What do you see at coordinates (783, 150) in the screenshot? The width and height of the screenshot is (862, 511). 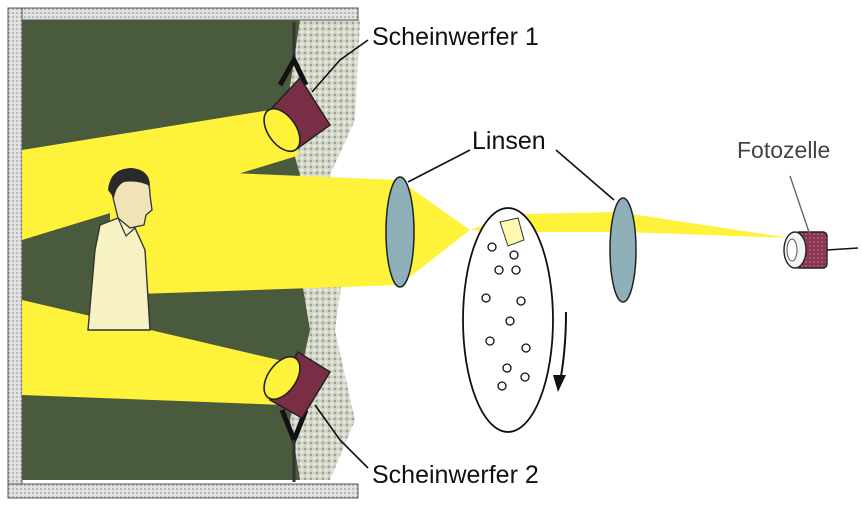 I see `photocell-label: Fotozelle` at bounding box center [783, 150].